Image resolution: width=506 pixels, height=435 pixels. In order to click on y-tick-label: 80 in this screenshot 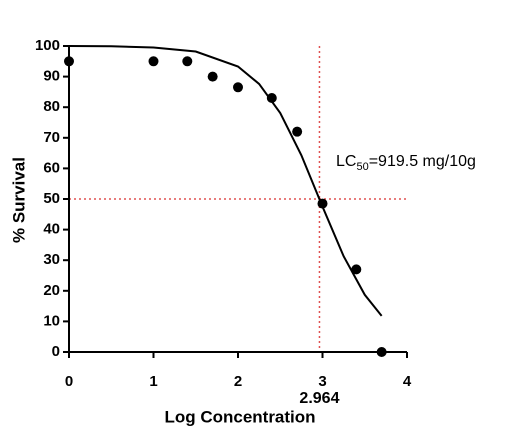, I will do `click(51, 106)`.